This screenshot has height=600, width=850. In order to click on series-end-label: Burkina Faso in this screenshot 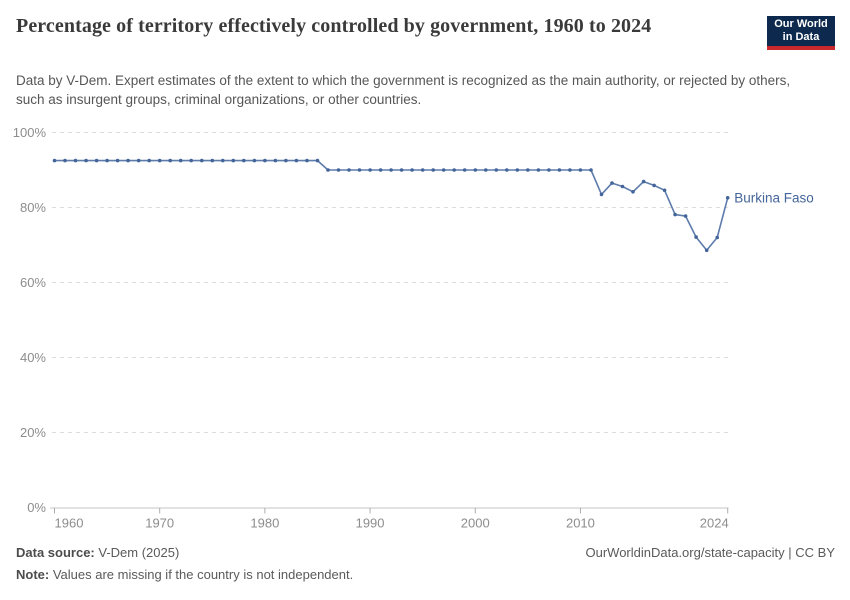, I will do `click(774, 197)`.